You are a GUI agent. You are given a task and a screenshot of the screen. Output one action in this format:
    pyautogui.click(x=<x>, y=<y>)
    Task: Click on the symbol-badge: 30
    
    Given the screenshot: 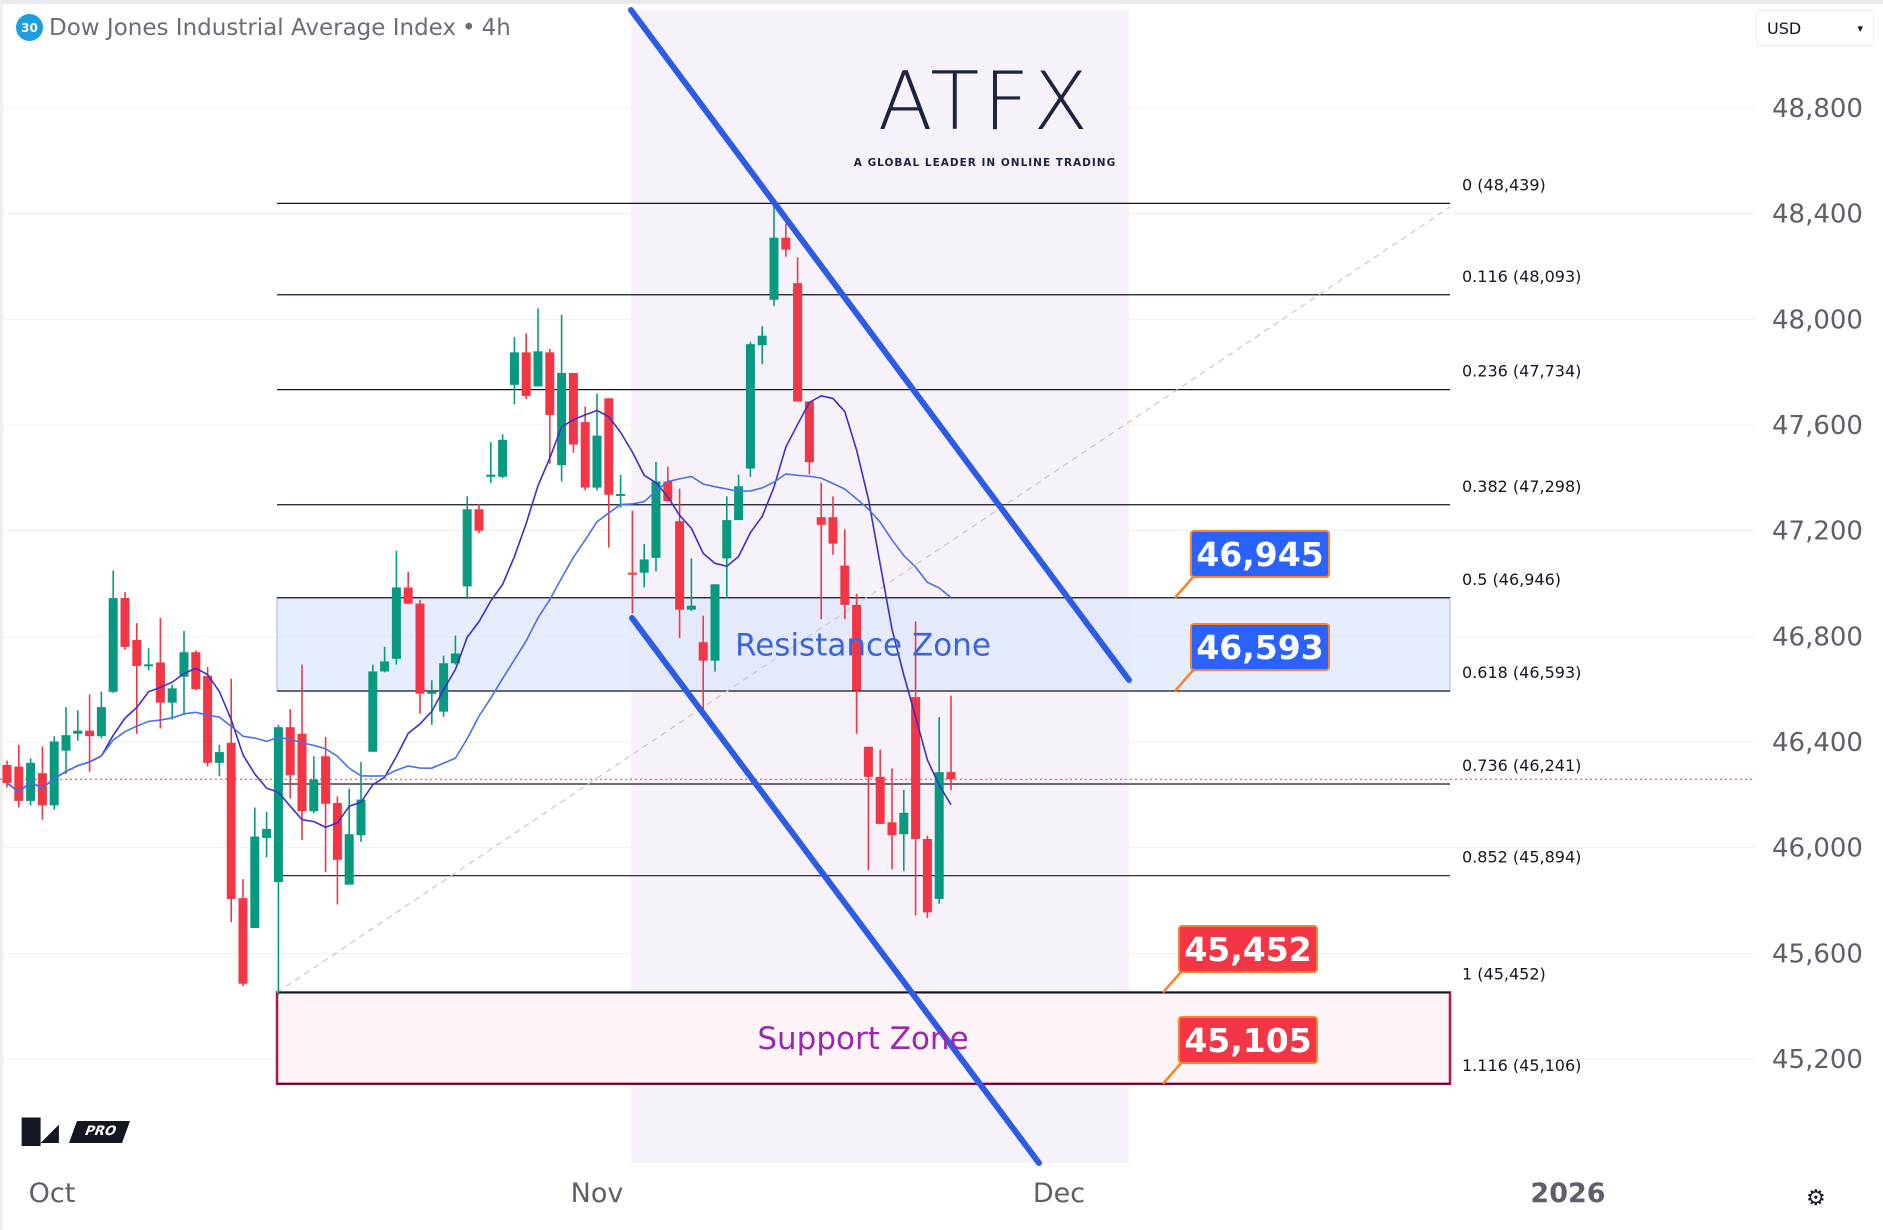 What is the action you would take?
    pyautogui.click(x=29, y=27)
    